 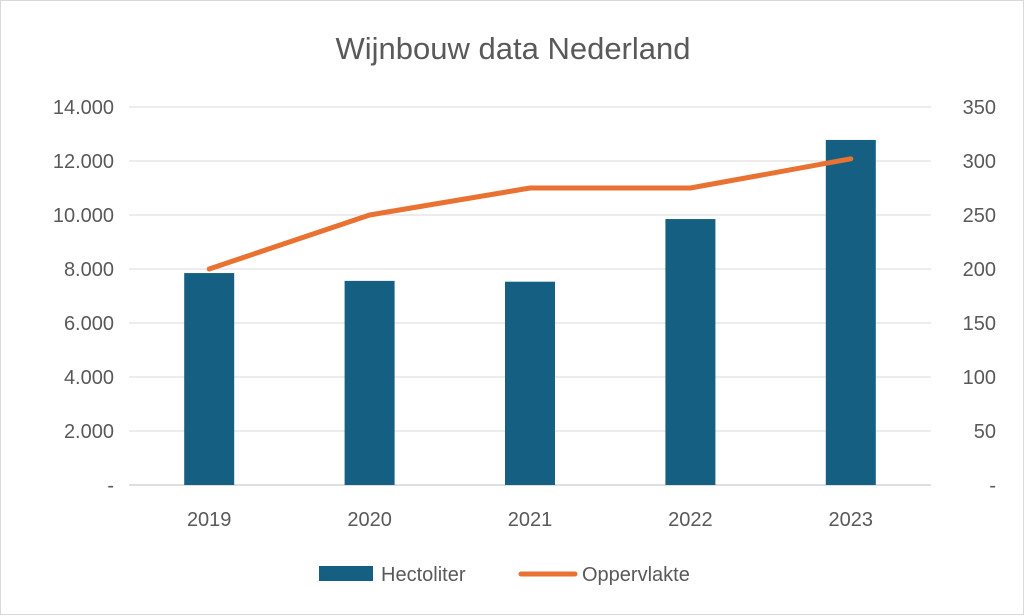 What do you see at coordinates (690, 520) in the screenshot?
I see `x-tick-label: 2022` at bounding box center [690, 520].